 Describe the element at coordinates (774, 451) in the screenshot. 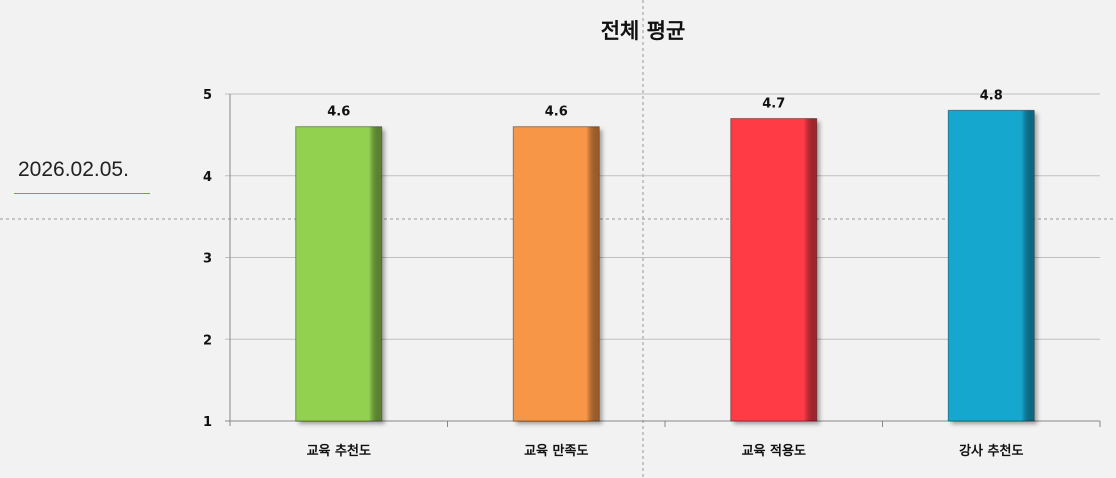

I see `x-category-label: 교육 적용도` at that location.